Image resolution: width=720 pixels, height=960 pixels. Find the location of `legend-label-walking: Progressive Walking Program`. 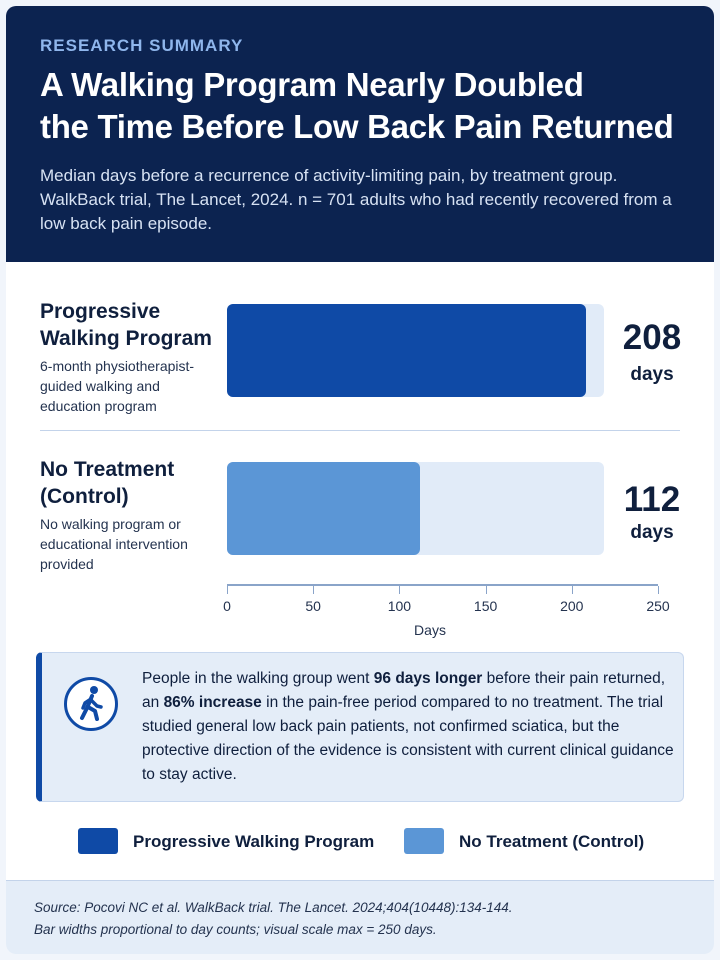

legend-label-walking: Progressive Walking Program is located at coordinates (254, 841).